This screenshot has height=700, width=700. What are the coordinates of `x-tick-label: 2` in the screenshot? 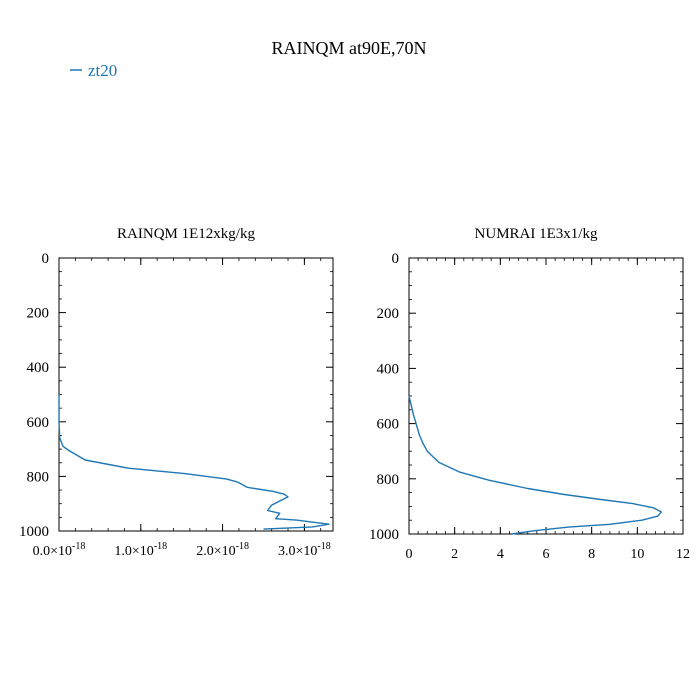 It's located at (454, 554).